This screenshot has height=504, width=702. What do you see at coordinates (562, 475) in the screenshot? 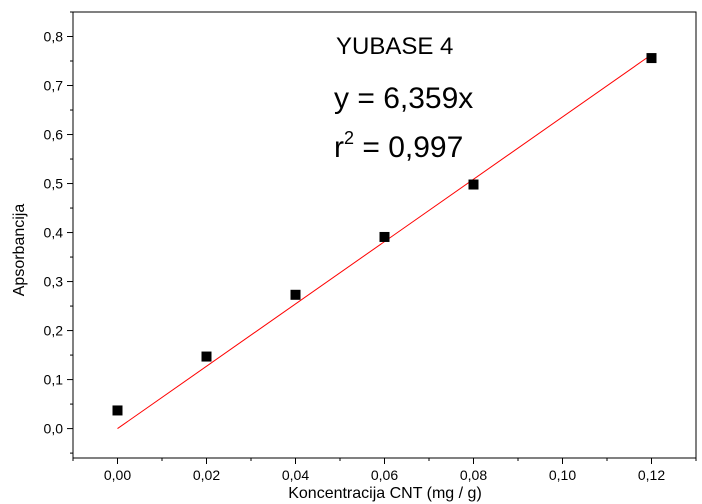
I see `x-tick-label-5: 0,10` at bounding box center [562, 475].